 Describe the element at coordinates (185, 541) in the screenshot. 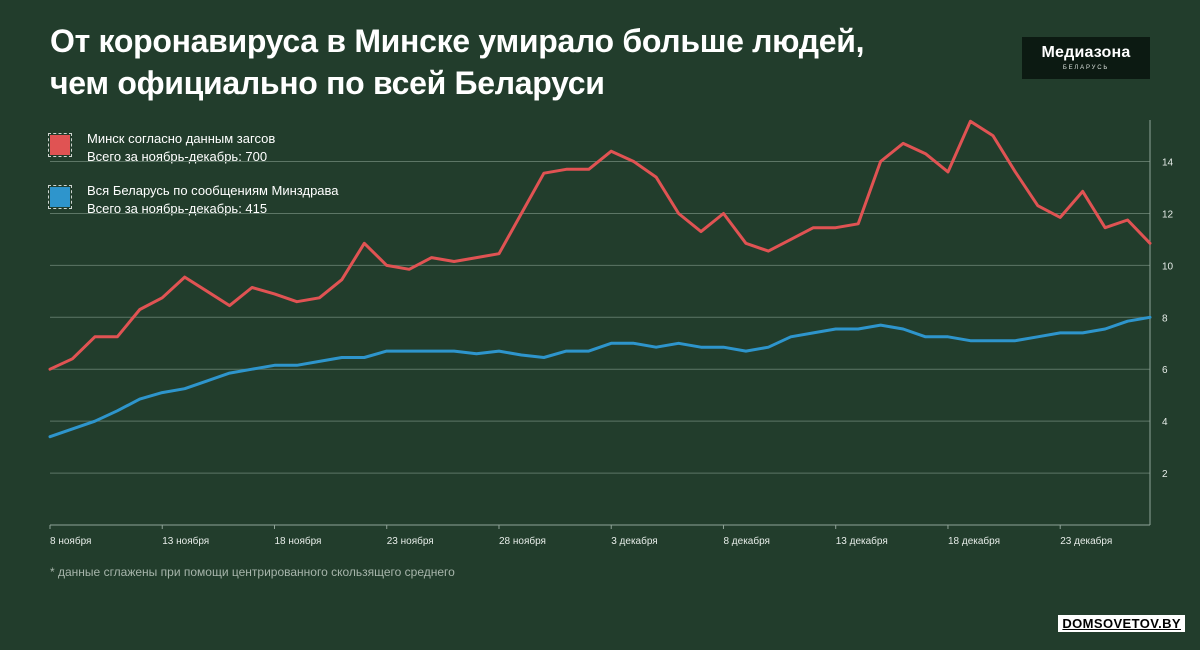

I see `x-tick-label: 13 ноября` at that location.